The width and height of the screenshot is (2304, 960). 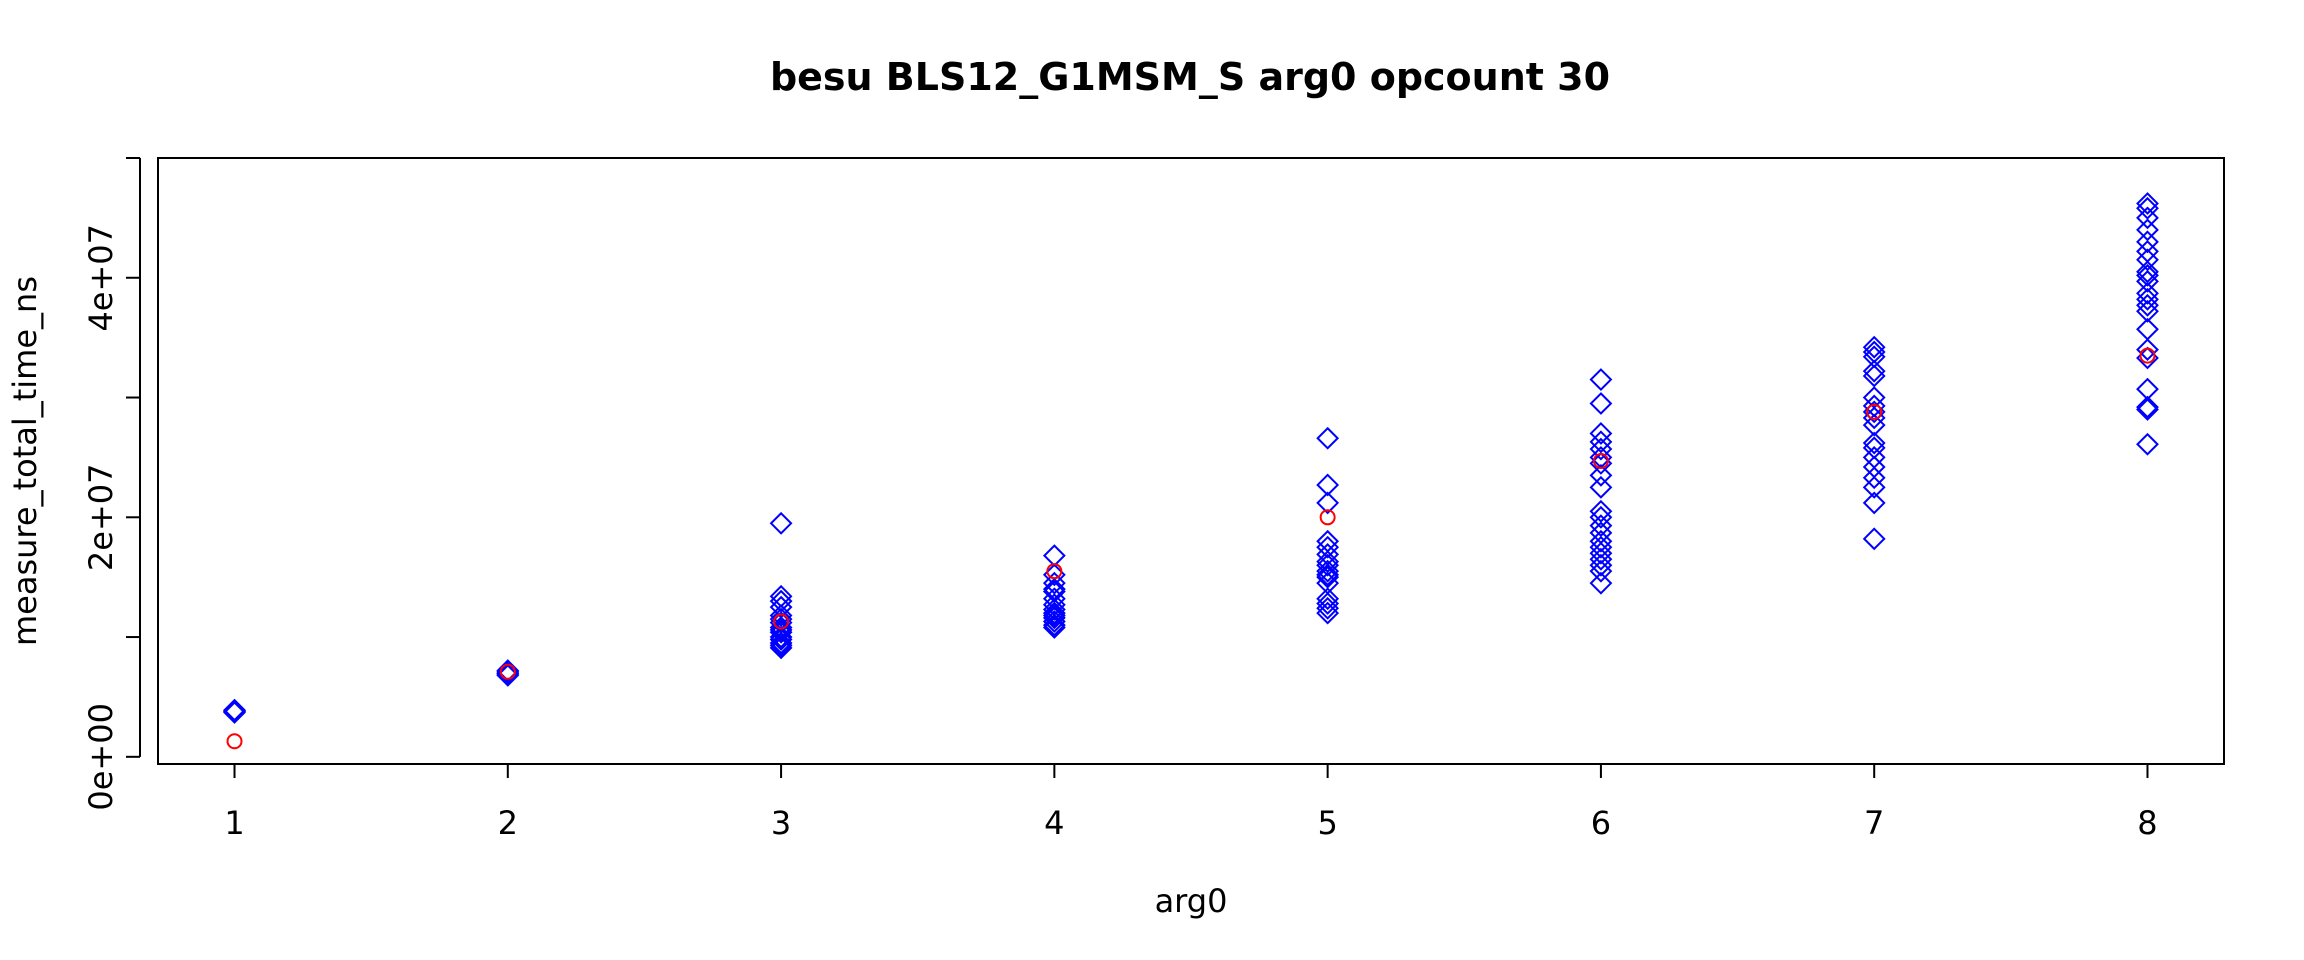 What do you see at coordinates (1191, 901) in the screenshot?
I see `x-axis-label: arg0` at bounding box center [1191, 901].